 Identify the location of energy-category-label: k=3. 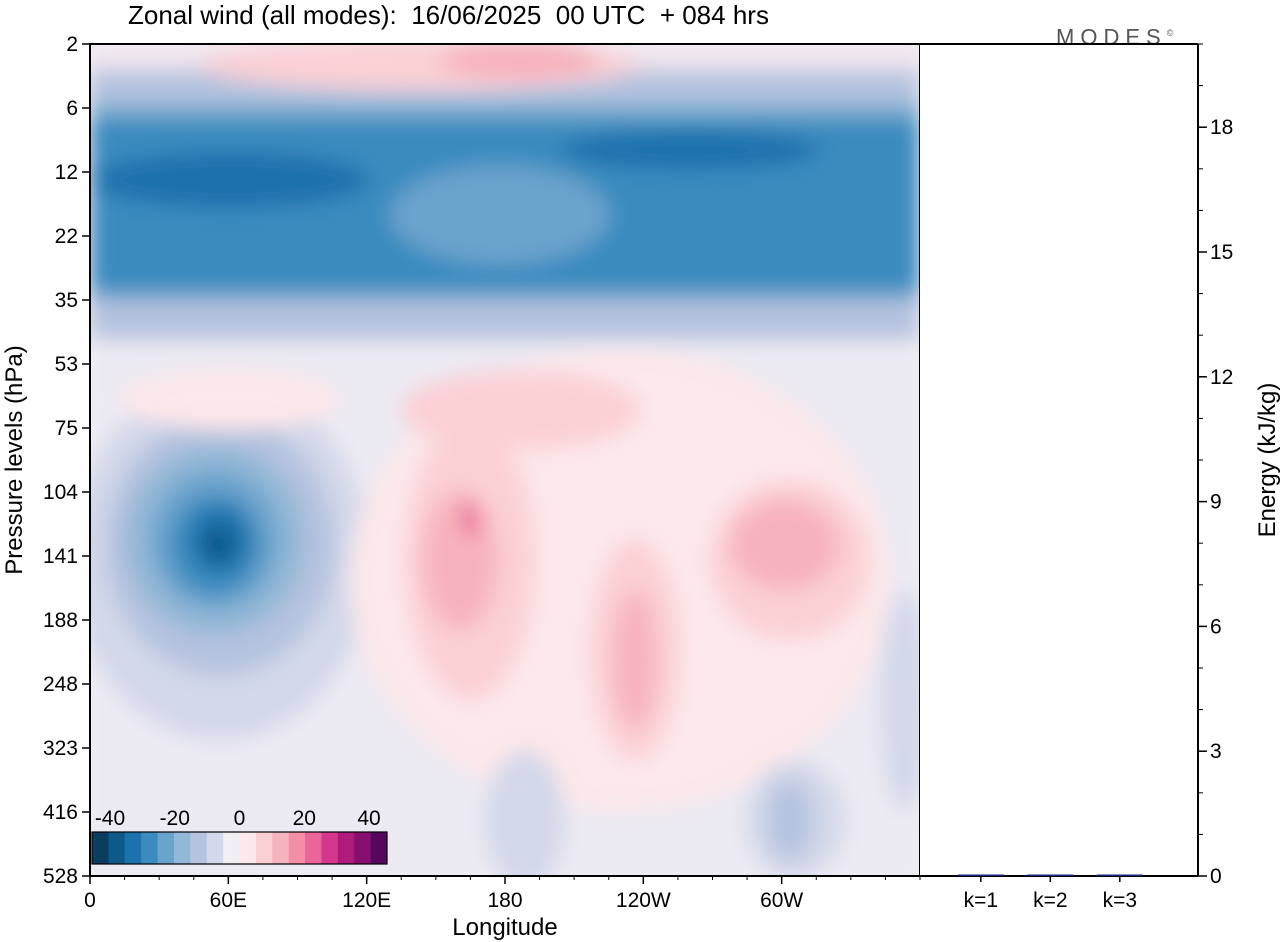
(1120, 900).